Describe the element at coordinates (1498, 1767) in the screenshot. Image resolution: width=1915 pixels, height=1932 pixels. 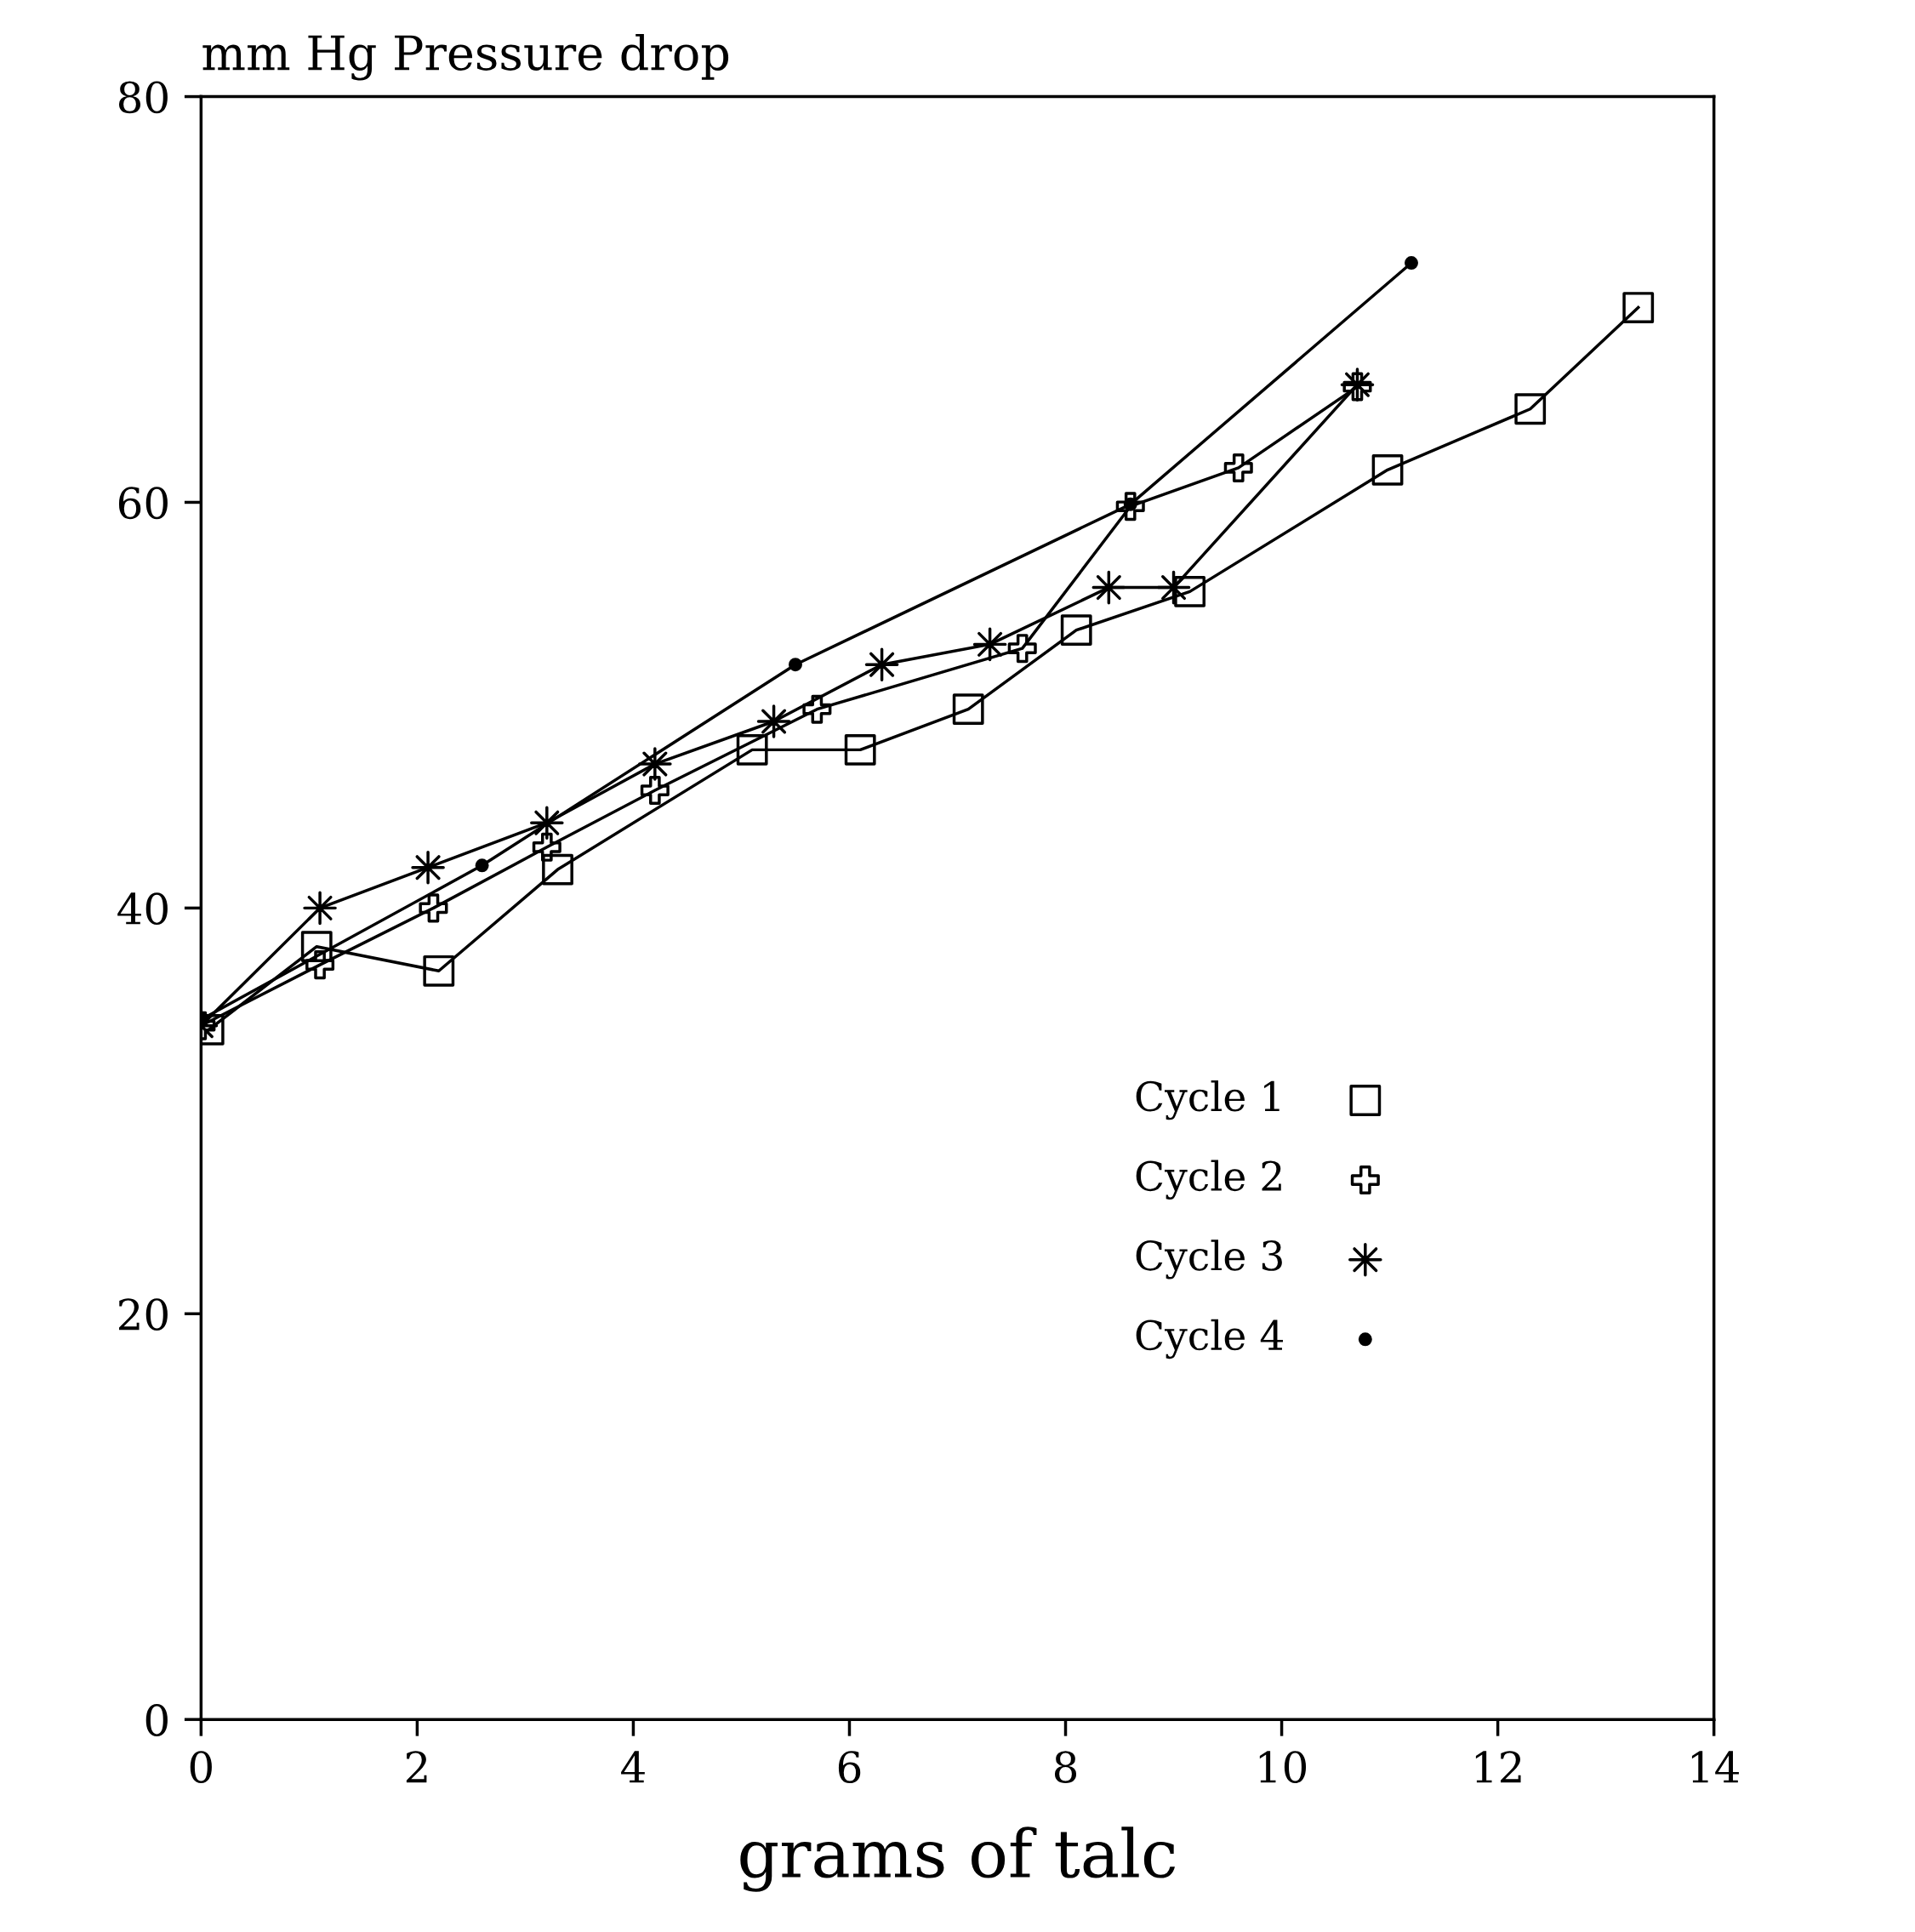
I see `x-tick-label: 12` at that location.